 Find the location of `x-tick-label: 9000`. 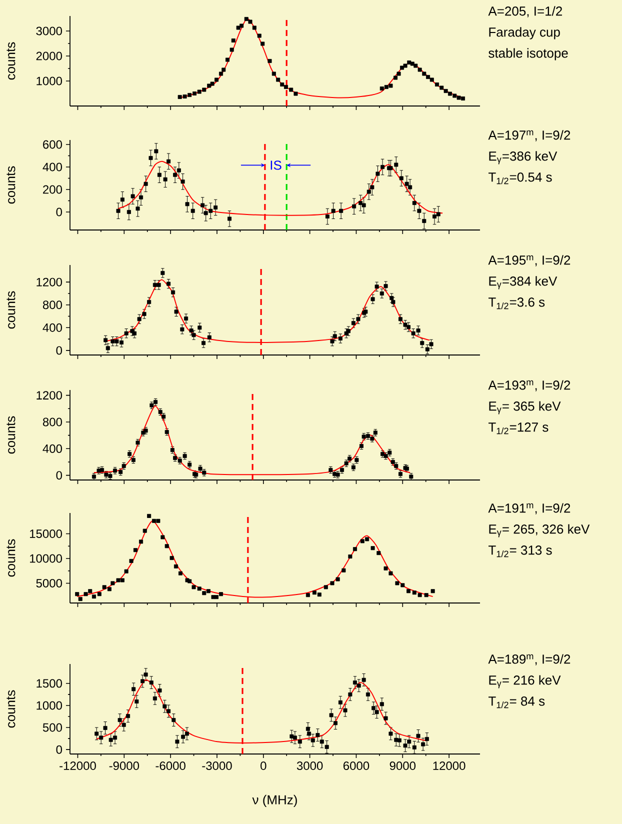

x-tick-label: 9000 is located at coordinates (403, 766).